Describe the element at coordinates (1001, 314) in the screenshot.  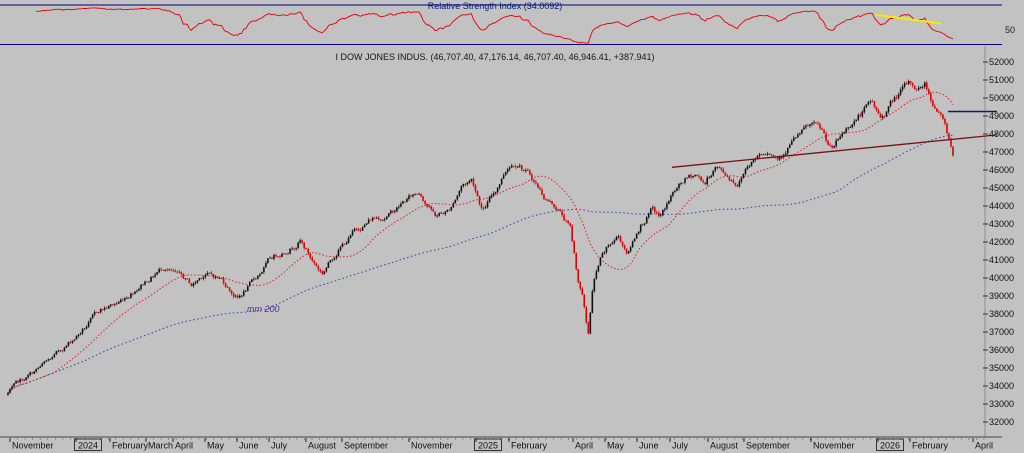
I see `price-tick-label: 38000` at that location.